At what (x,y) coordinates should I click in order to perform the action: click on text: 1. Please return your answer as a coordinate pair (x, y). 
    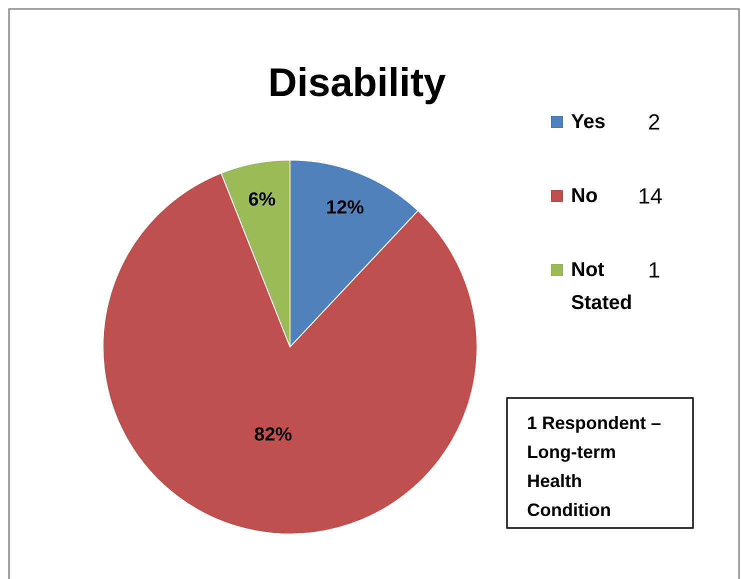
    Looking at the image, I should click on (654, 270).